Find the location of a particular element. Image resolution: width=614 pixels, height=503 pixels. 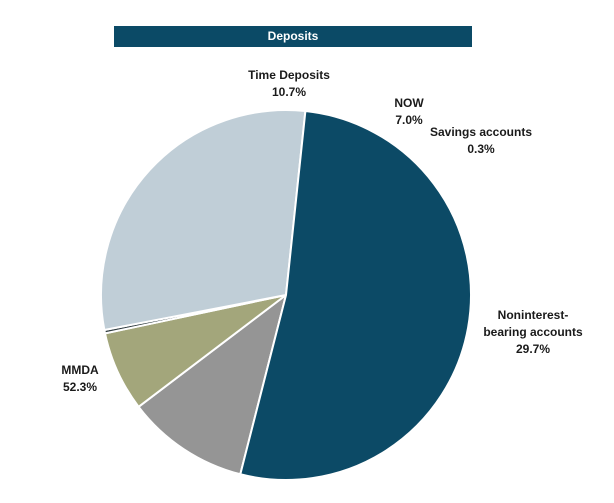

slice-label-line: 52.3% is located at coordinates (80, 387).